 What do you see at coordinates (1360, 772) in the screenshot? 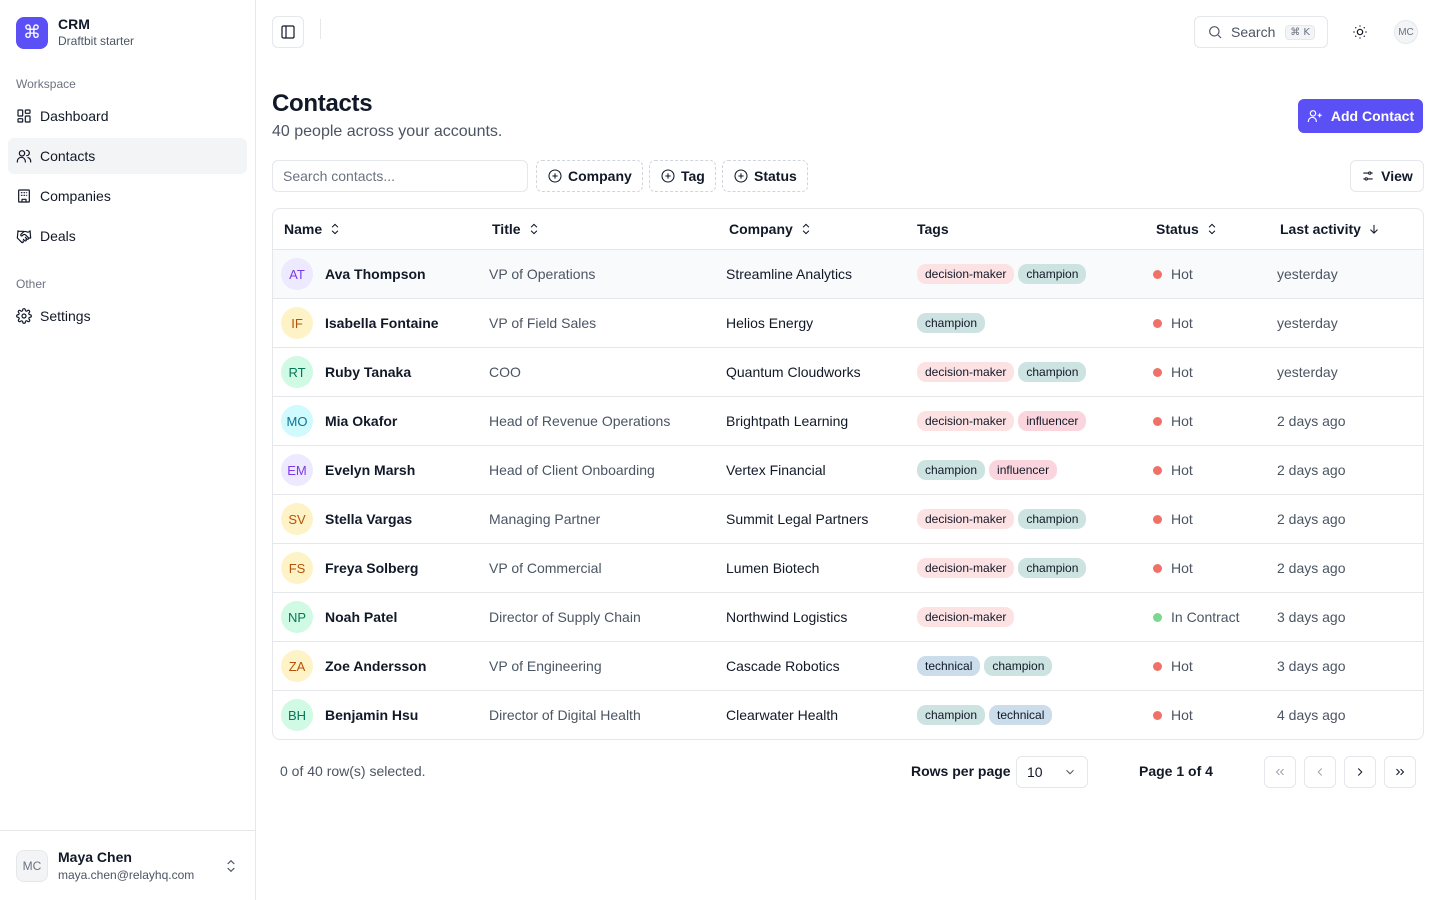
I see `next-page-button` at bounding box center [1360, 772].